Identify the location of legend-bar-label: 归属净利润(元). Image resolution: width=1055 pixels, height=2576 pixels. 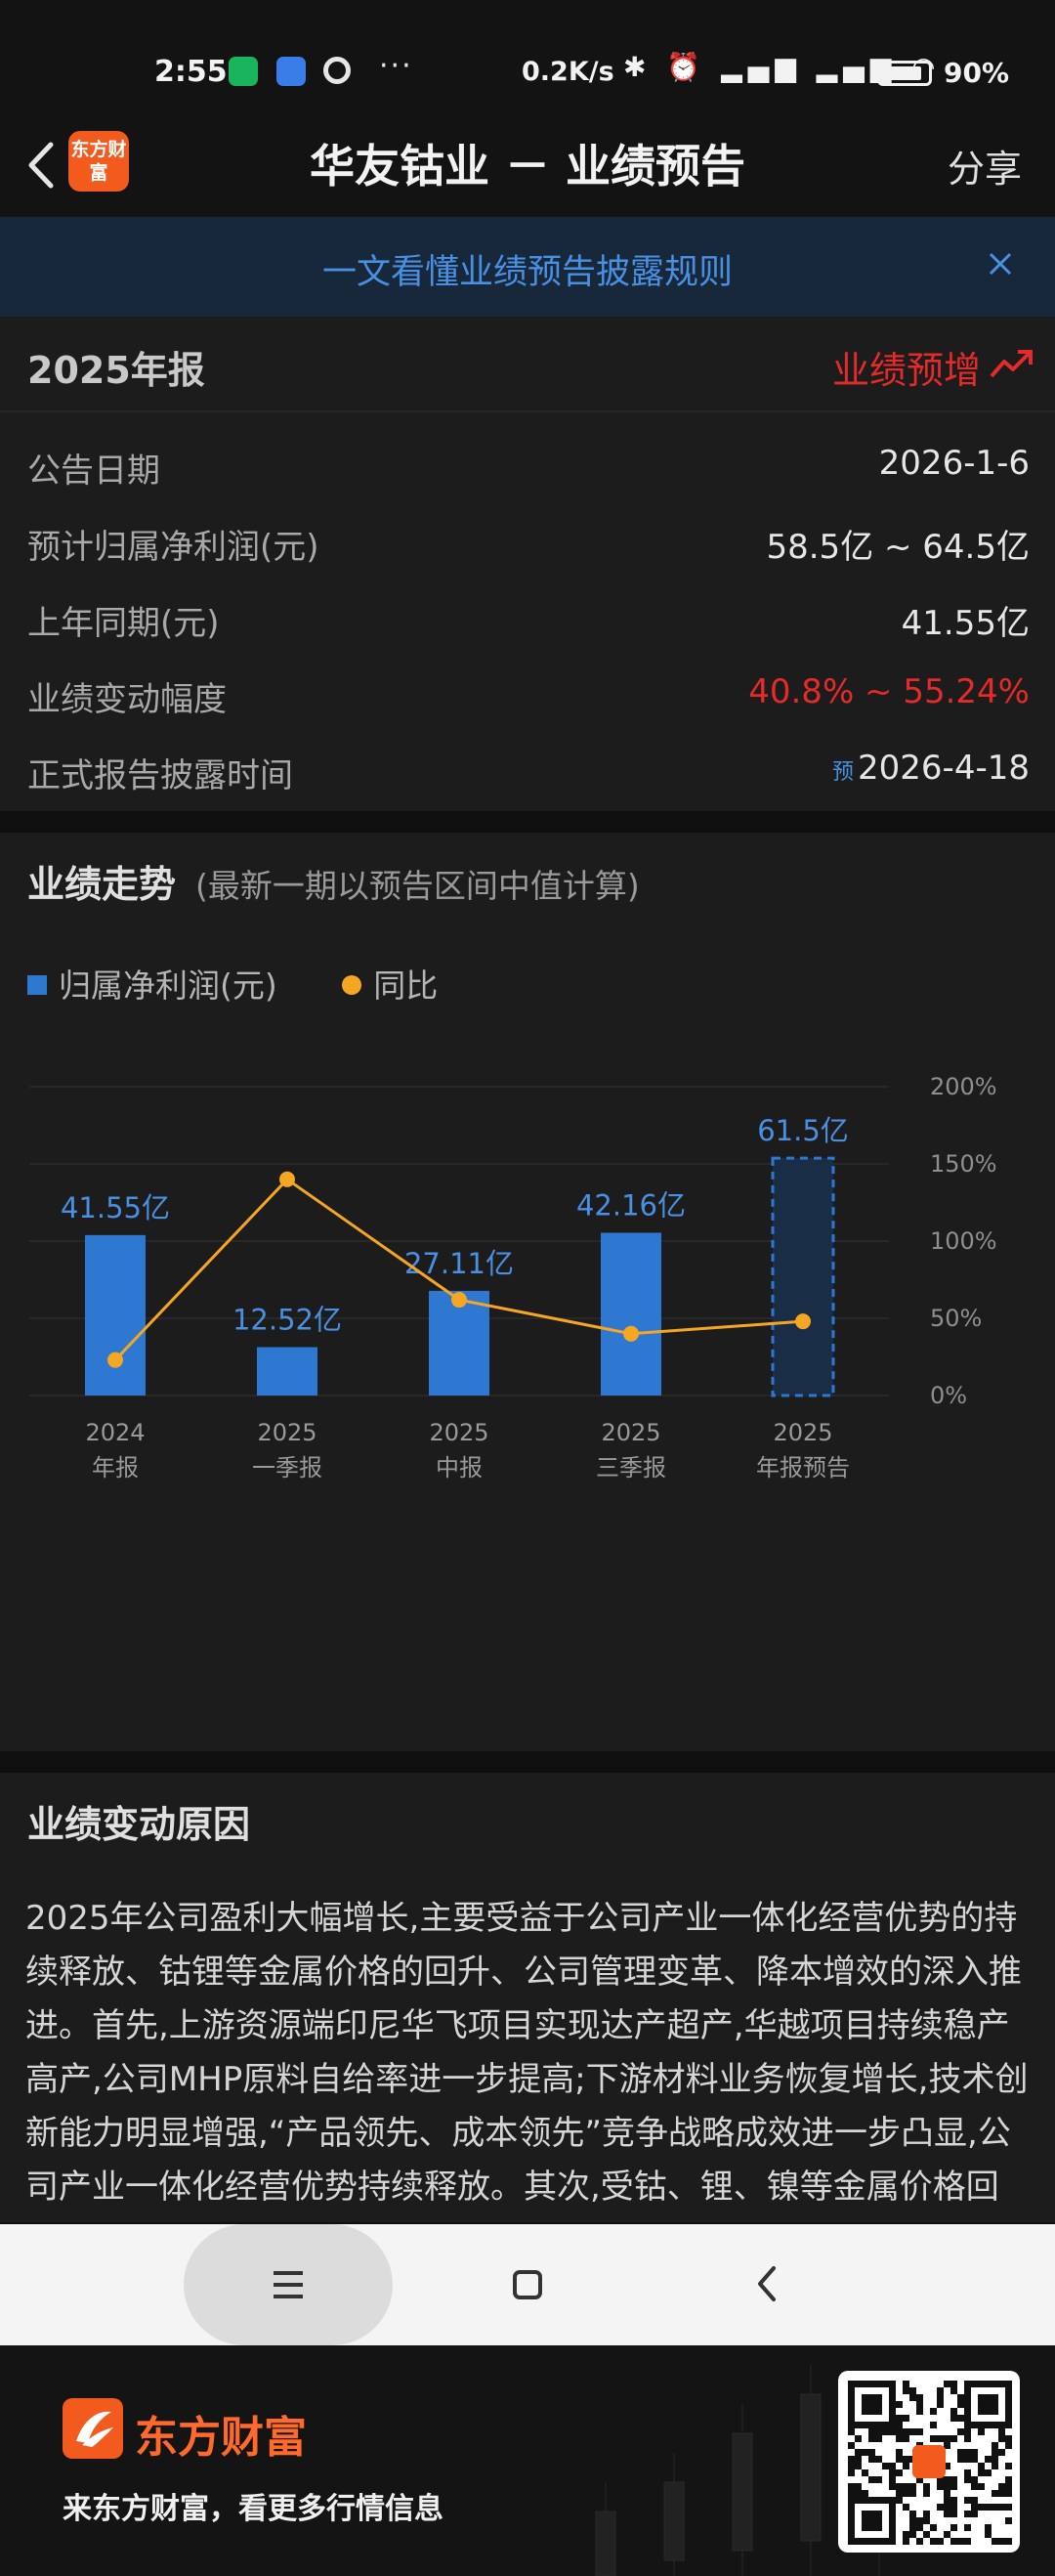
(168, 986).